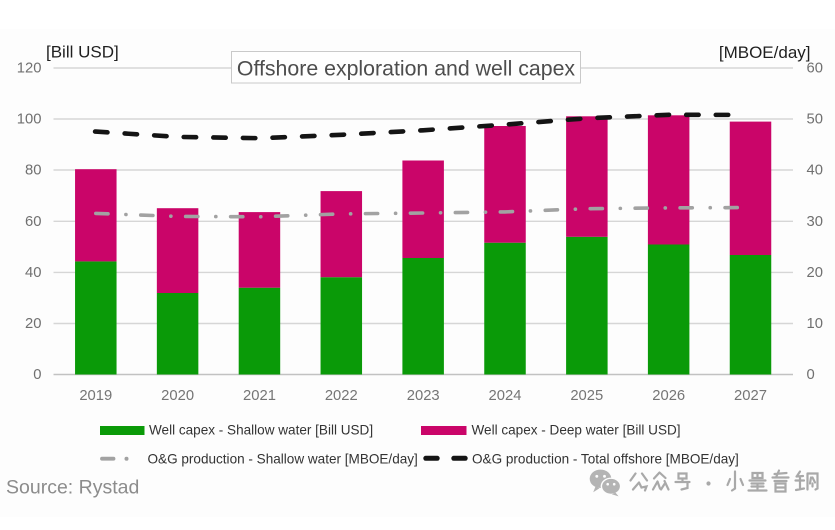 The height and width of the screenshot is (530, 835). Describe the element at coordinates (95, 396) in the screenshot. I see `svg-text: 2019` at that location.